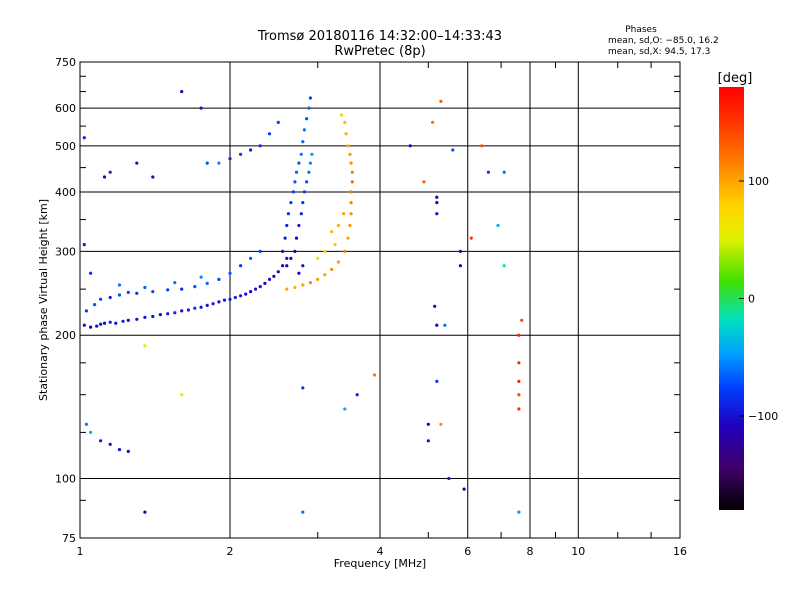 The image size is (800, 600). Describe the element at coordinates (65, 192) in the screenshot. I see `y-tick-label: 400` at that location.